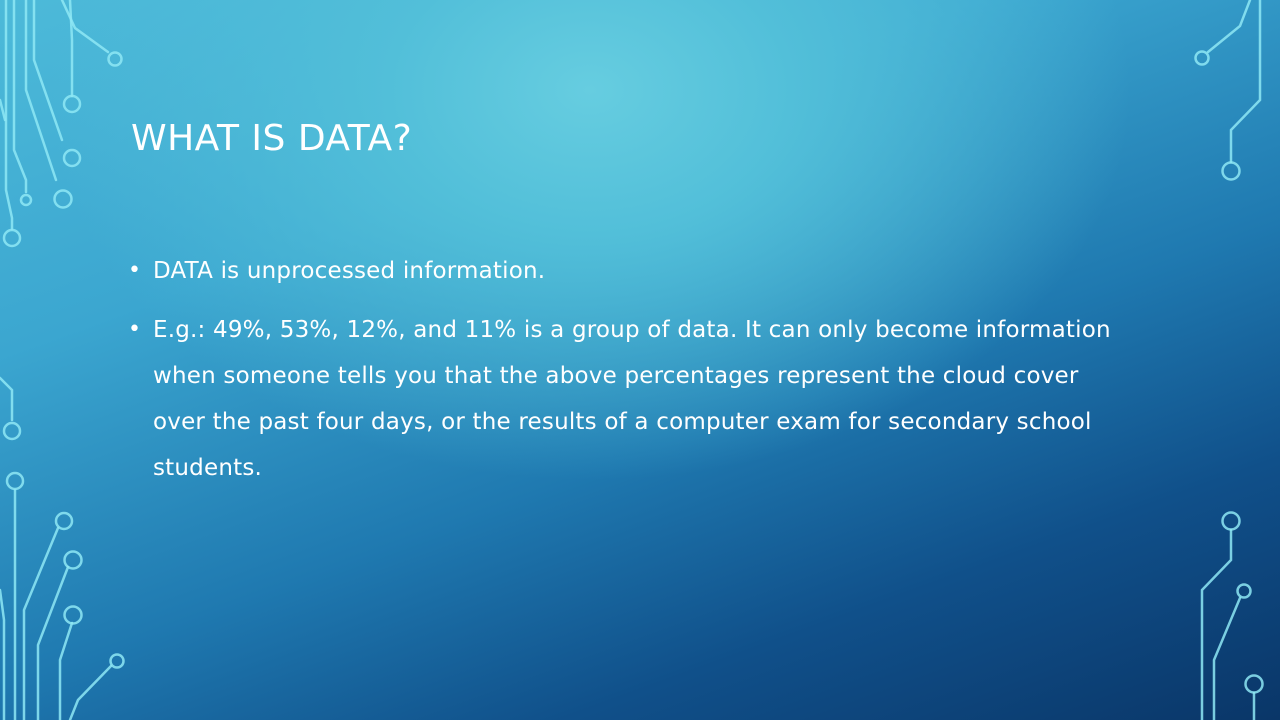  Describe the element at coordinates (62, 548) in the screenshot. I see `circuit-bottom-left` at that location.